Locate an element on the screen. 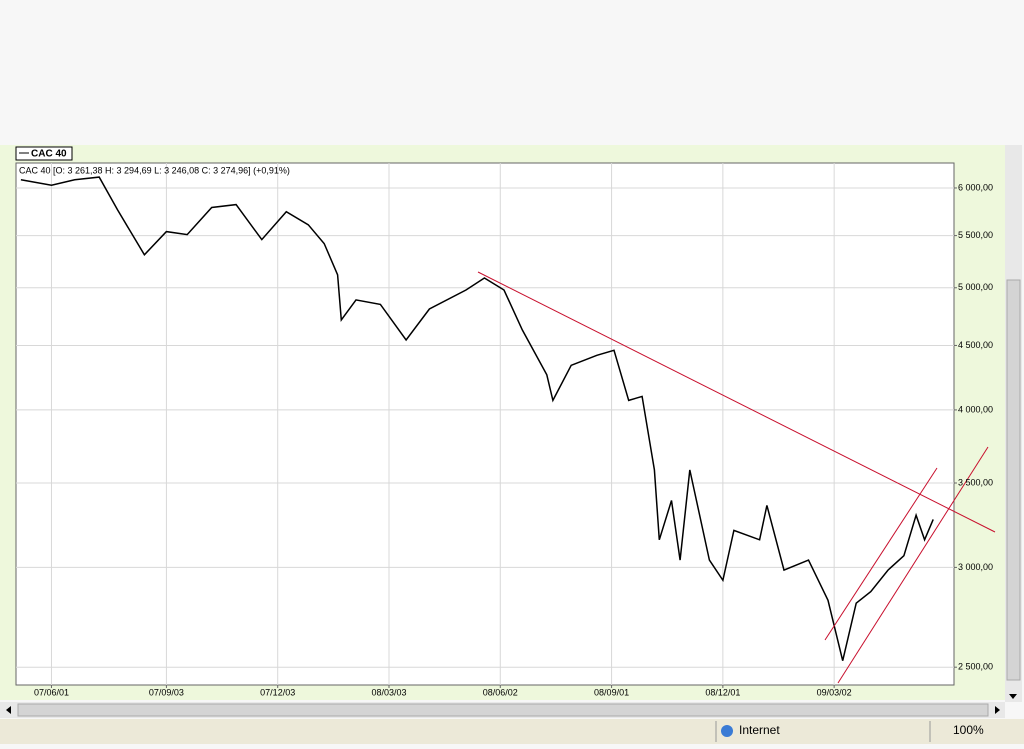  status-bar: Internet 100% is located at coordinates (512, 731).